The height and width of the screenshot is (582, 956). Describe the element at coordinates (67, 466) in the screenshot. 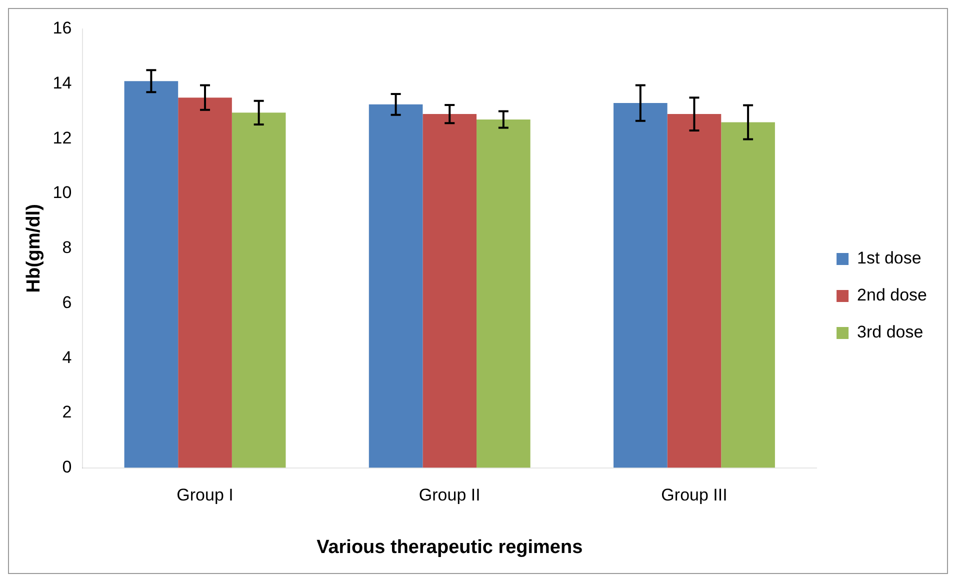

I see `y-tick-label: 0` at that location.